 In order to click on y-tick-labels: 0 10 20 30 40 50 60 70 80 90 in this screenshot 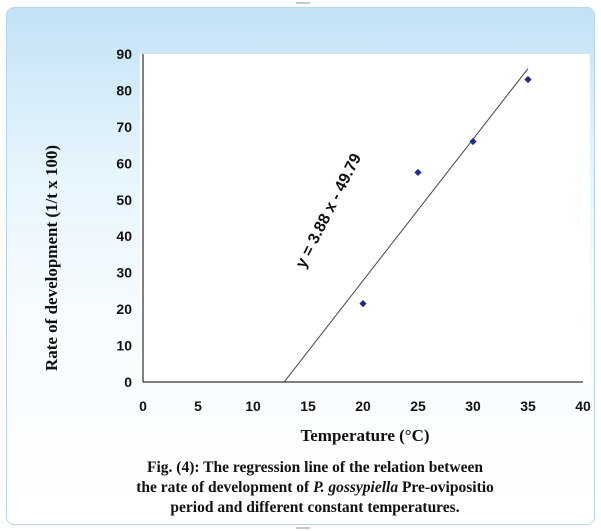, I will do `click(124, 218)`.